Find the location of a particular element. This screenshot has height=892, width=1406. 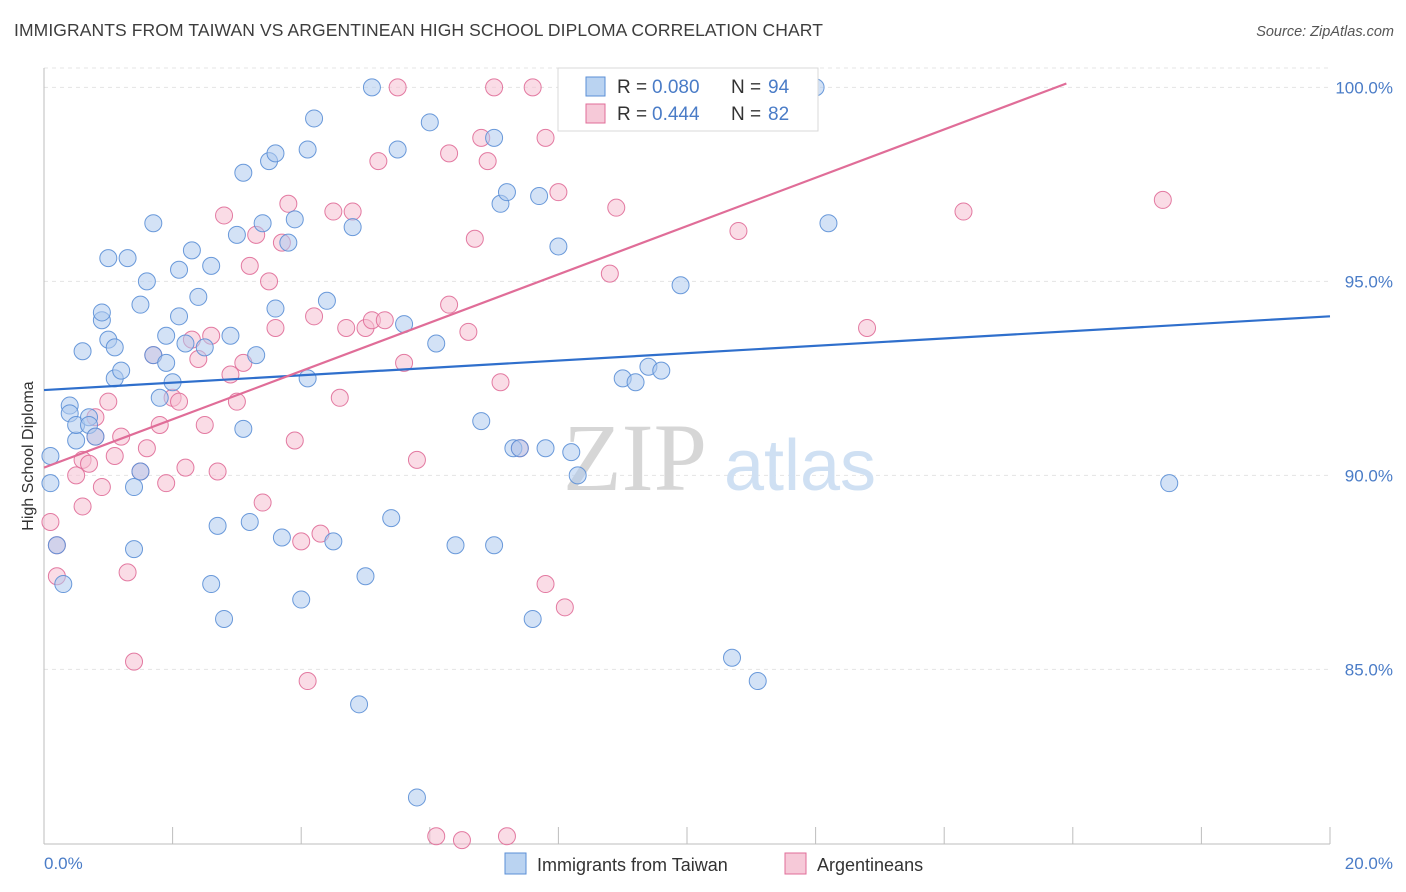

stats-r-label-argentineans: R = is located at coordinates (632, 114).